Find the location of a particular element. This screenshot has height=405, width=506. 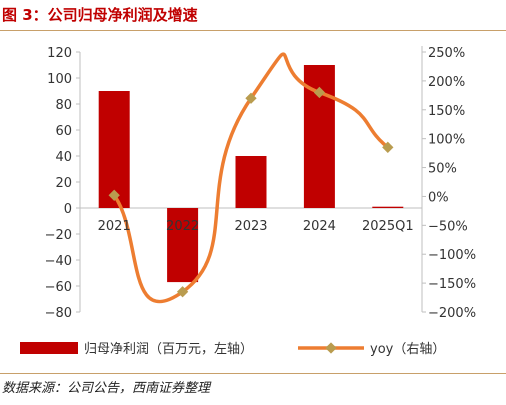

category-label: 2021 is located at coordinates (114, 226).